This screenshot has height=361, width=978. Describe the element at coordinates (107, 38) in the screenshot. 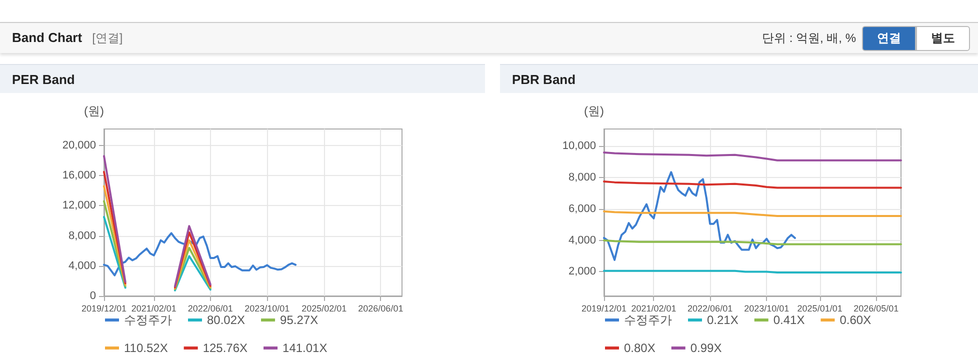

I see `text: [연결]` at that location.